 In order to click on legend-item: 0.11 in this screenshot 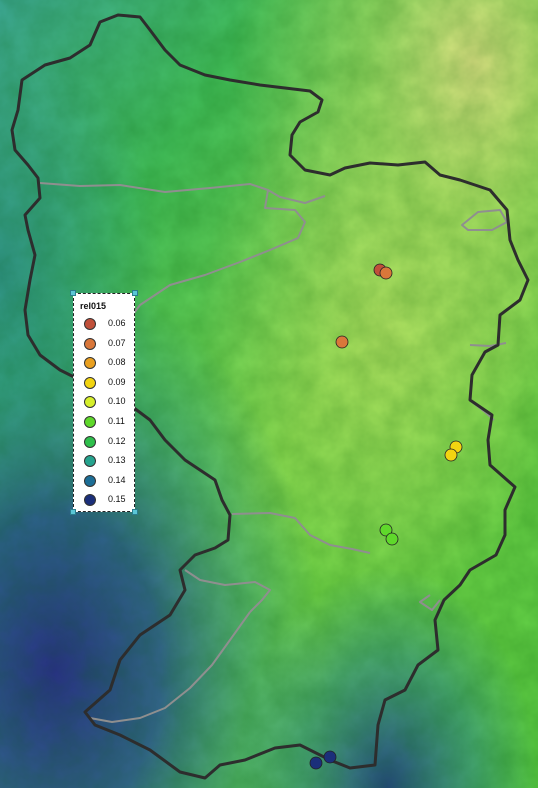, I will do `click(109, 423)`.